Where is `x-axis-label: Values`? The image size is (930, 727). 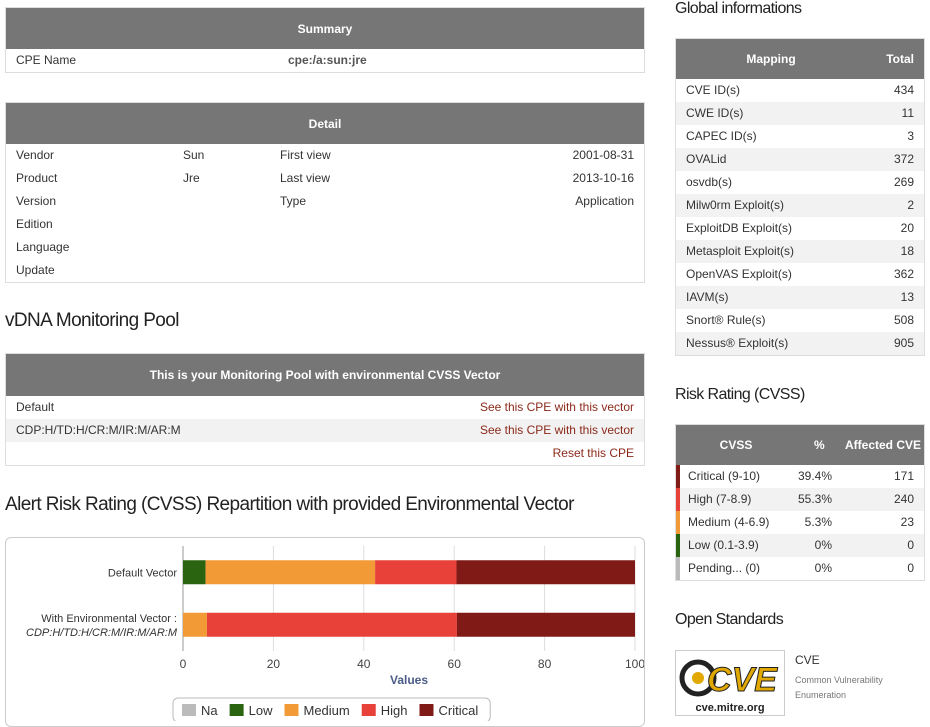
x-axis-label: Values is located at coordinates (409, 680).